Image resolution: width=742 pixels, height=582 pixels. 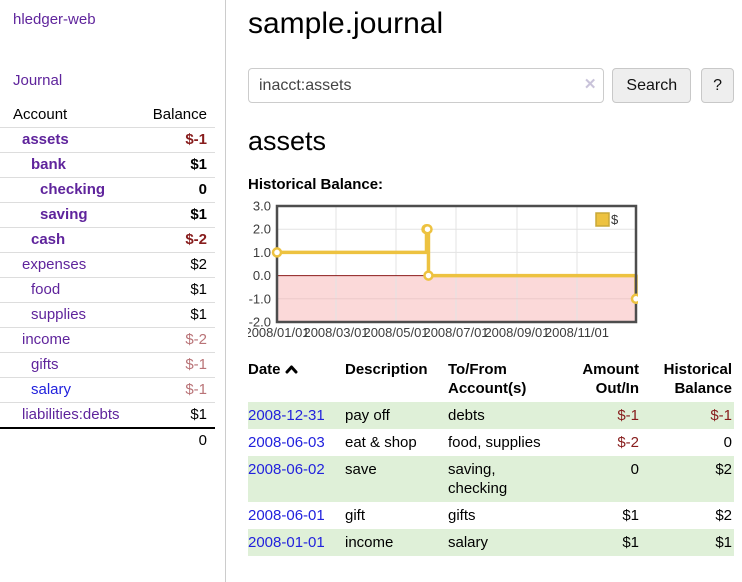 I want to click on account-link: saving, so click(x=64, y=214).